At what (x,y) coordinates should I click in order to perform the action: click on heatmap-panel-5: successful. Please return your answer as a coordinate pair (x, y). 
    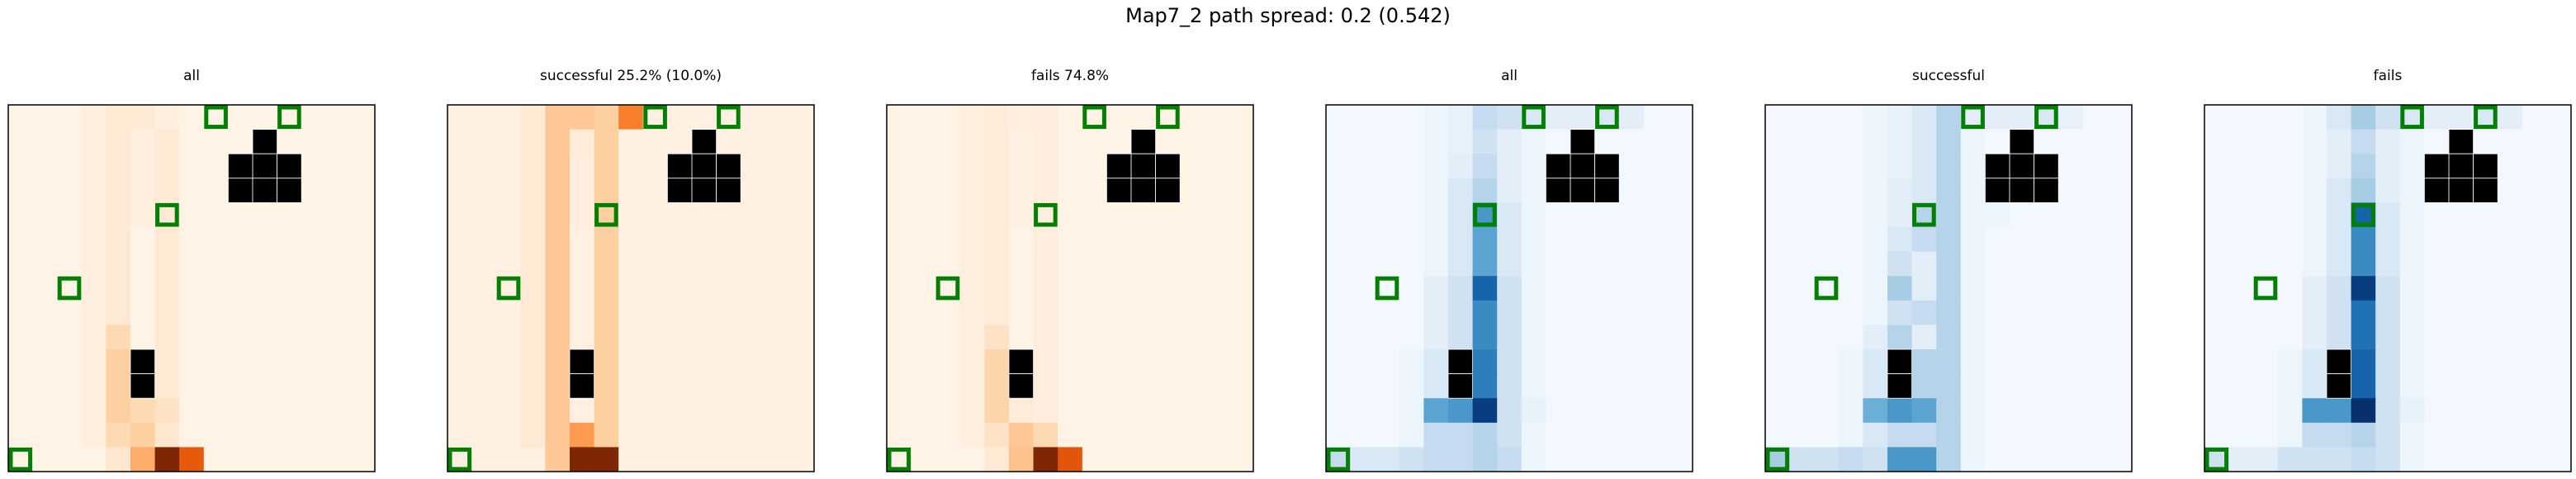
    Looking at the image, I should click on (1948, 270).